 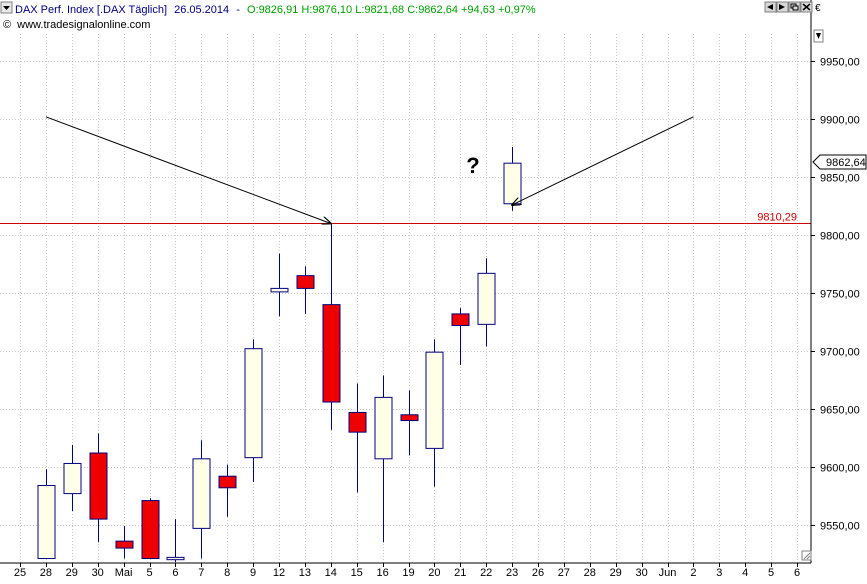 I want to click on x-tick-label: 8, so click(x=227, y=573).